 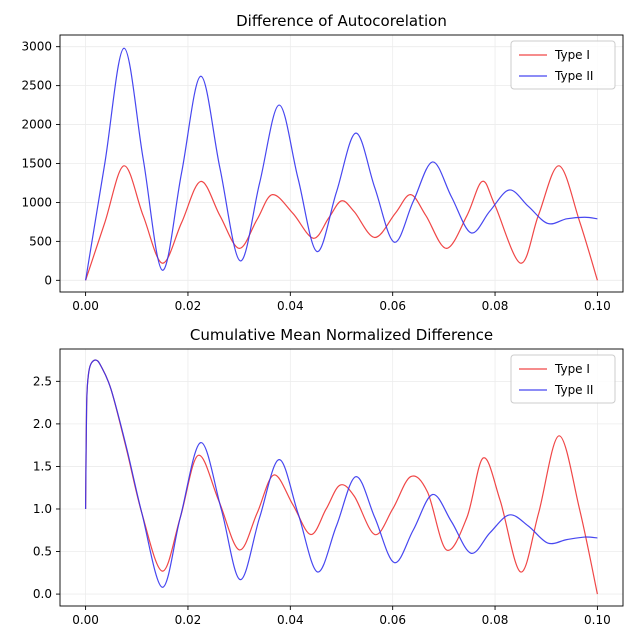 I want to click on y-tick-label: 1000, so click(x=36, y=202).